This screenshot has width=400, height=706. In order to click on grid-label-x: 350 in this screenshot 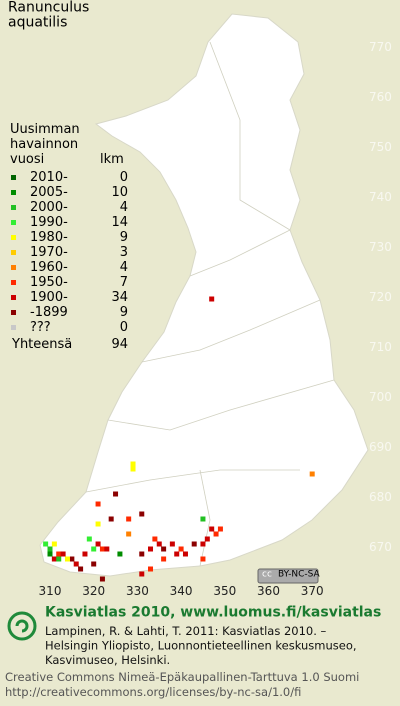, I will do `click(224, 591)`.